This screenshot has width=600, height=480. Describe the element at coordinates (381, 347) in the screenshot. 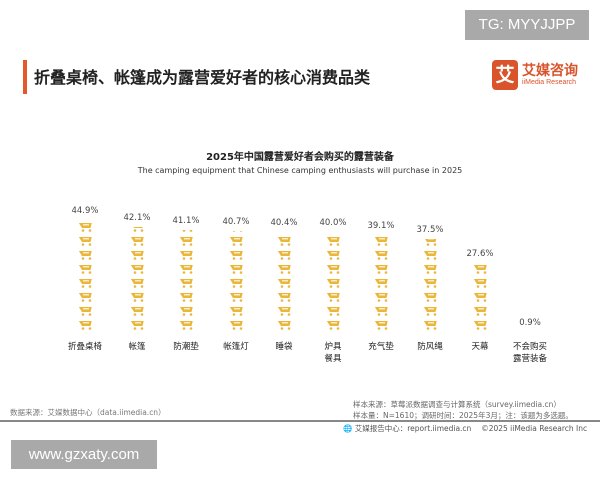

I see `category-label: 充气垫` at that location.